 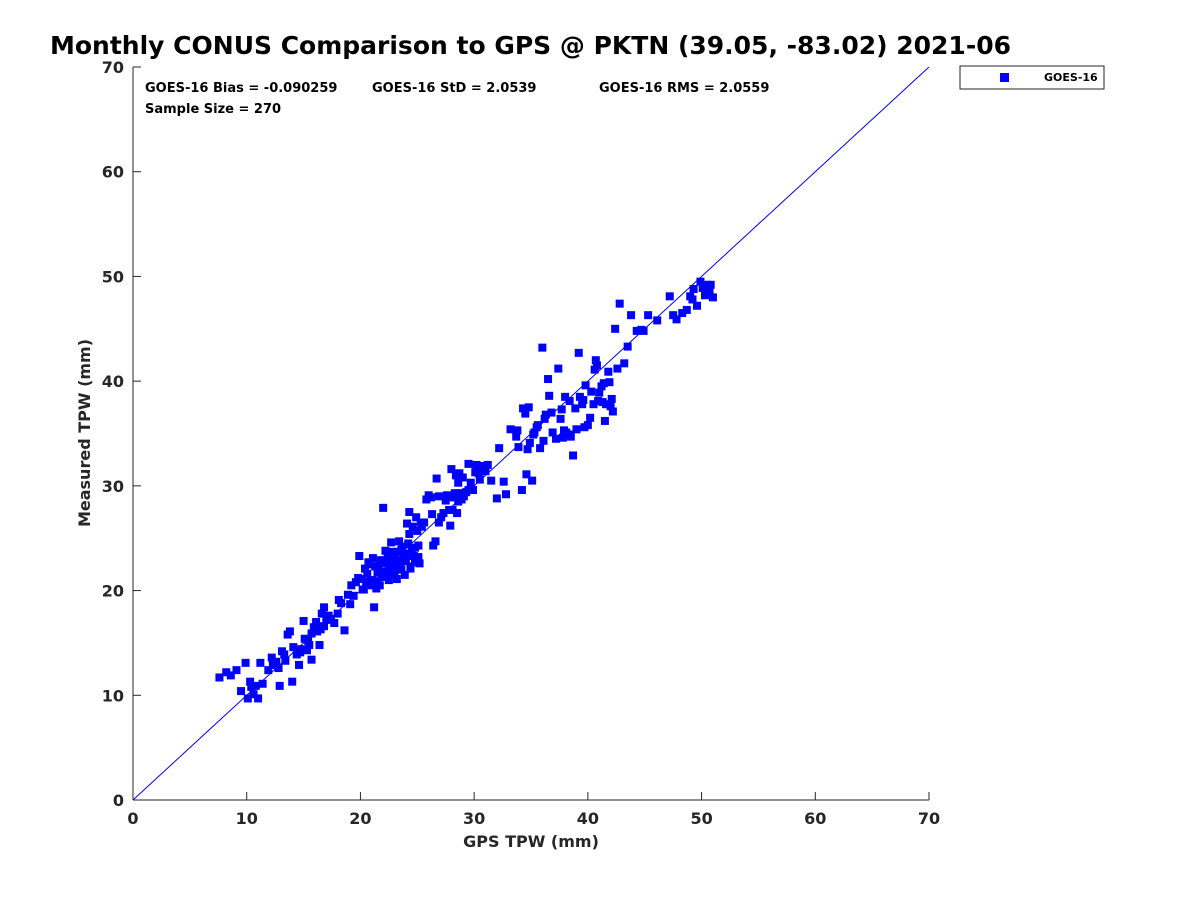 What do you see at coordinates (247, 818) in the screenshot?
I see `x-tick-label: 10` at bounding box center [247, 818].